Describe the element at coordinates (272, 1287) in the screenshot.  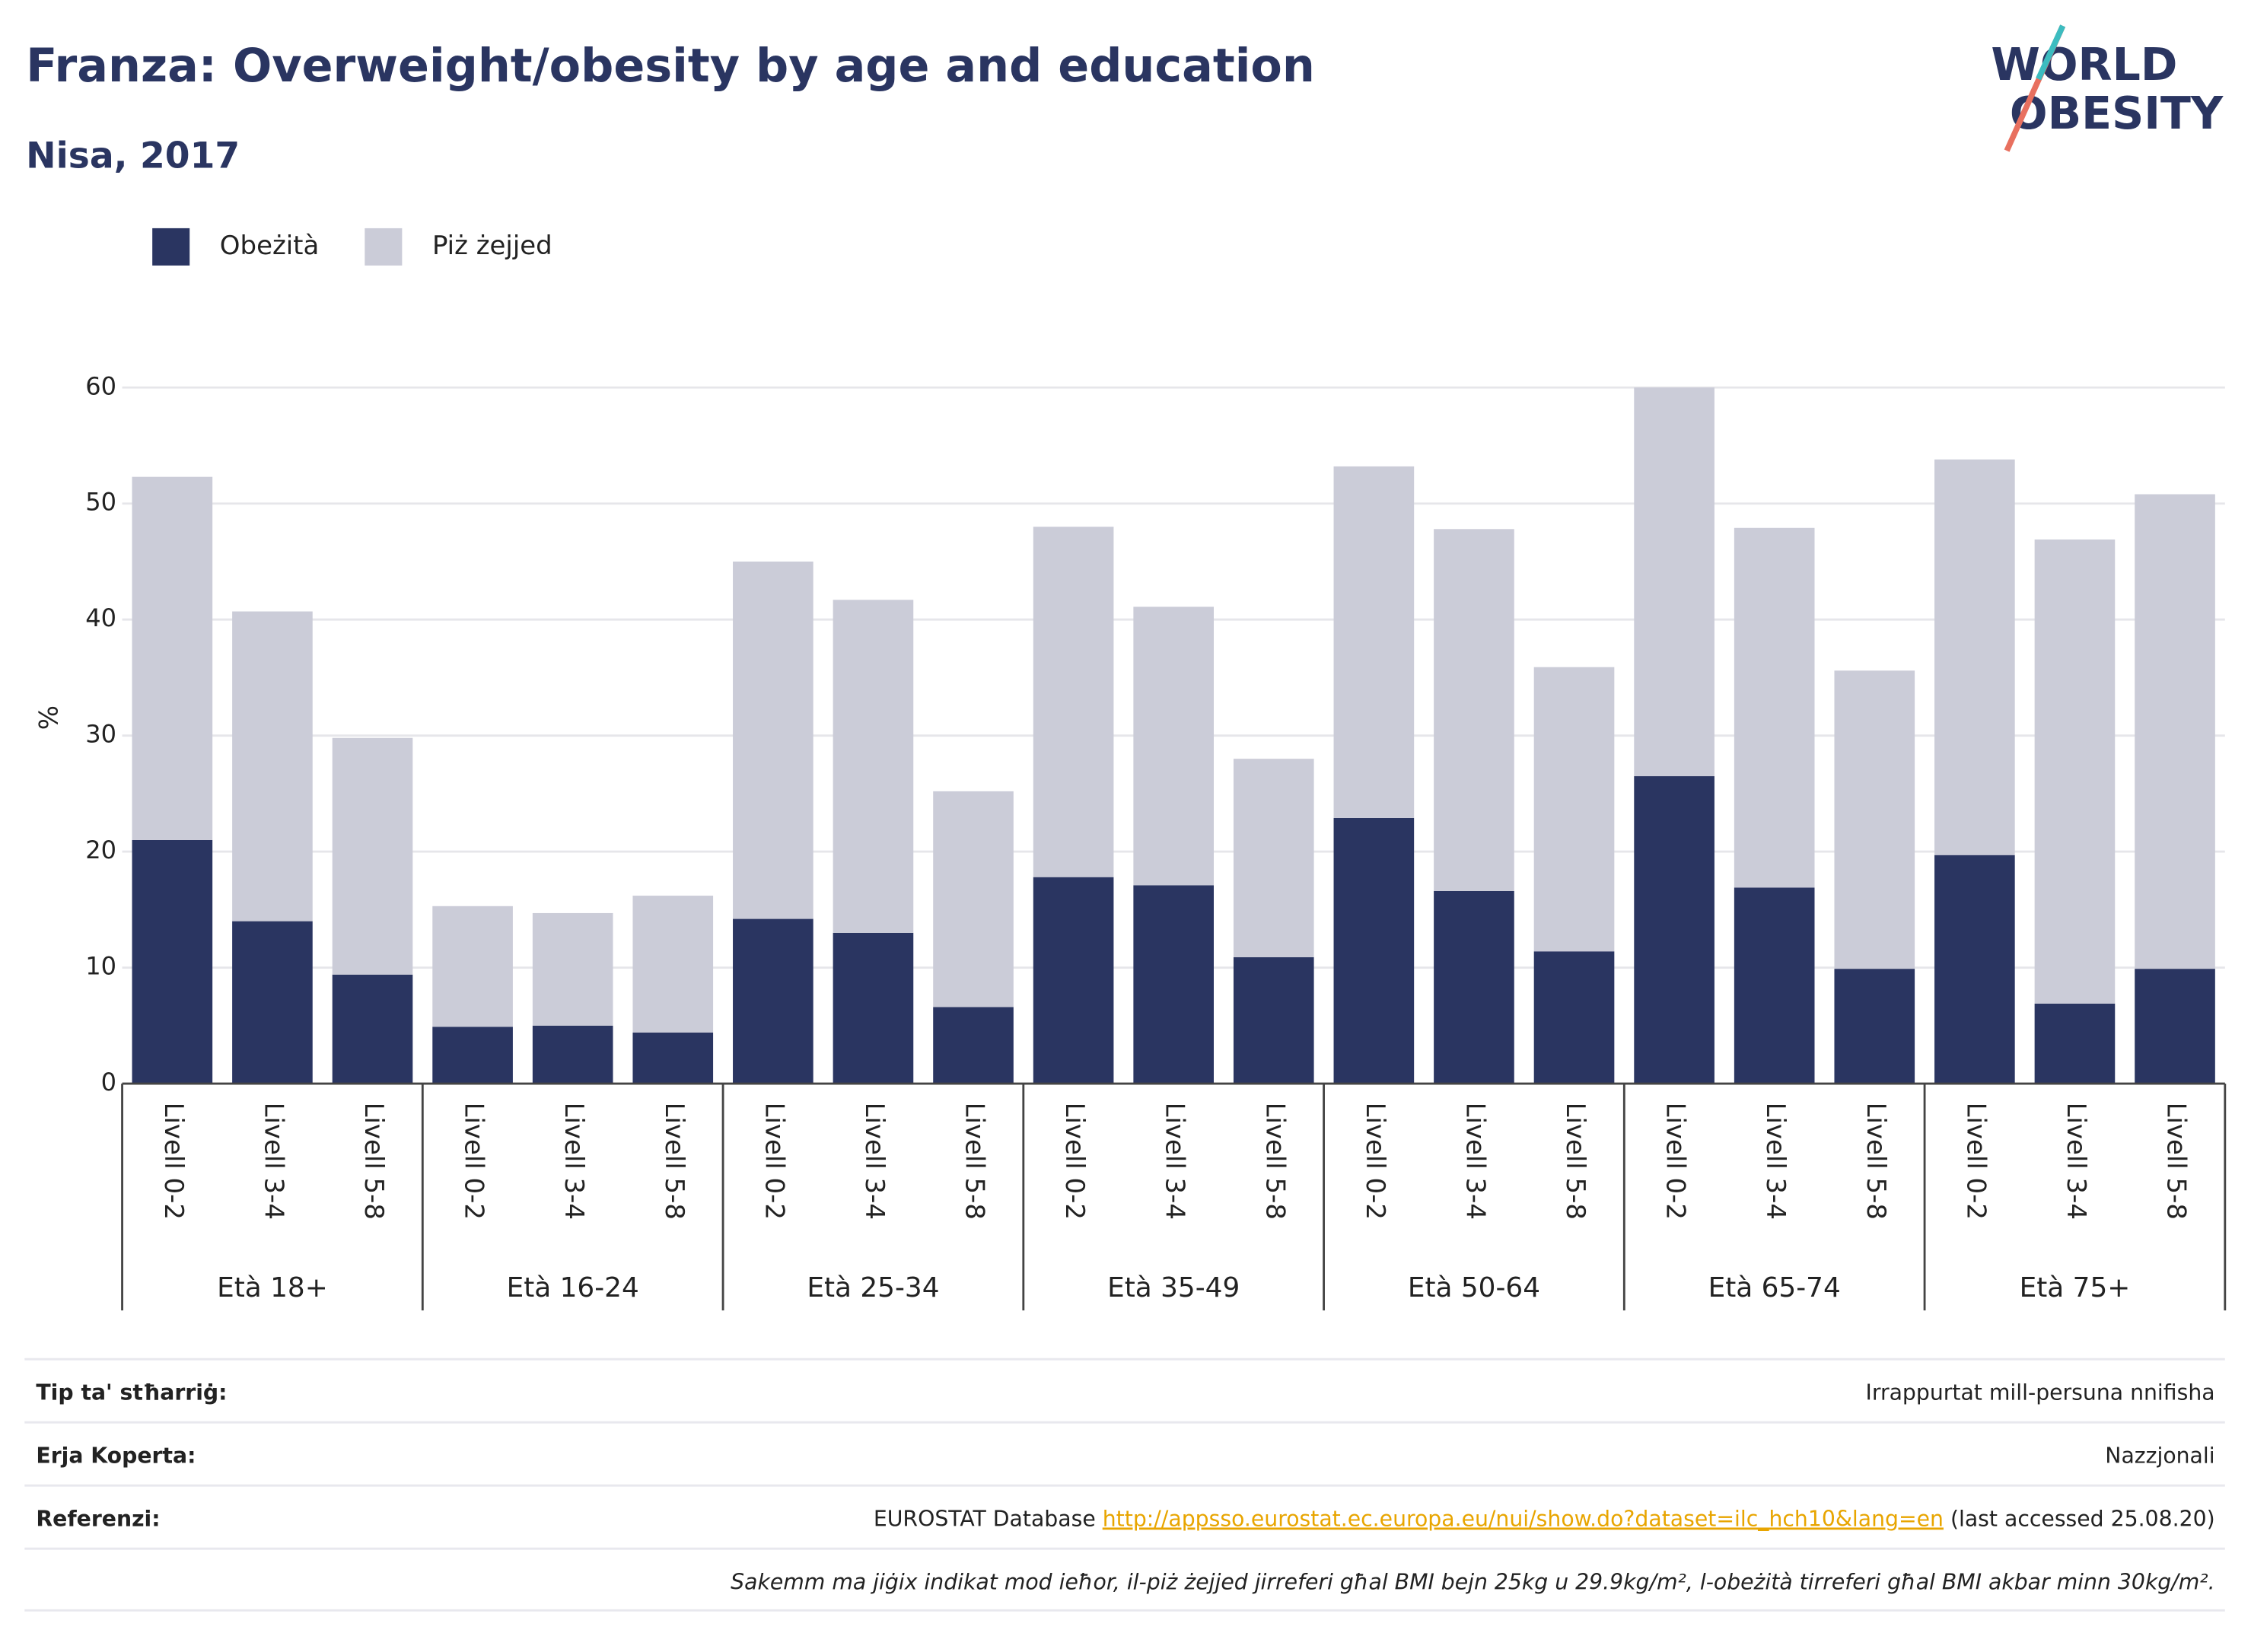
I see `group-label: Età 18+` at that location.